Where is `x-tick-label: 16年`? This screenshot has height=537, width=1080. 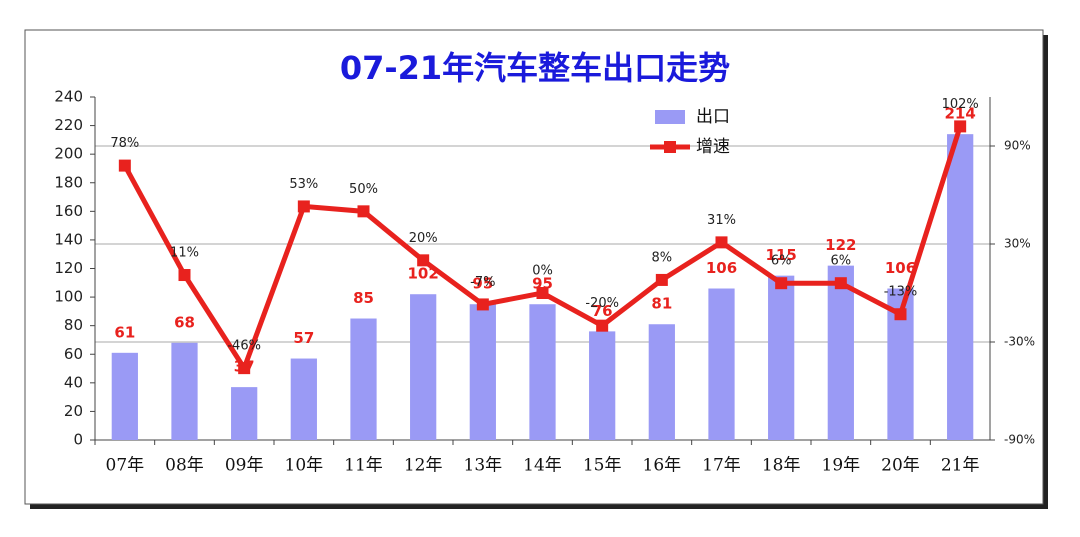 x-tick-label: 16年 is located at coordinates (662, 466).